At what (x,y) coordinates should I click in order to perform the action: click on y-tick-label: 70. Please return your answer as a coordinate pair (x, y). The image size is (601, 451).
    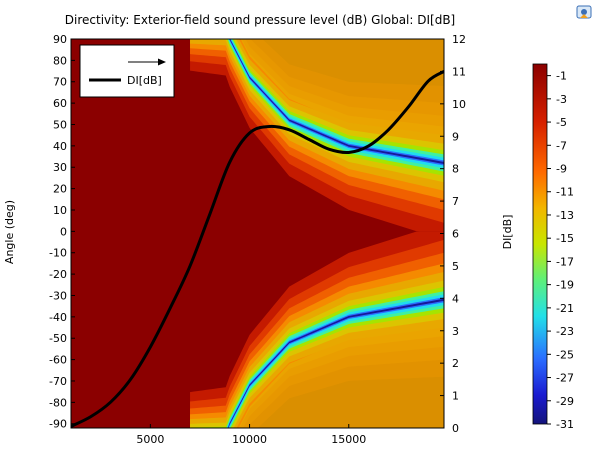
    Looking at the image, I should click on (60, 82).